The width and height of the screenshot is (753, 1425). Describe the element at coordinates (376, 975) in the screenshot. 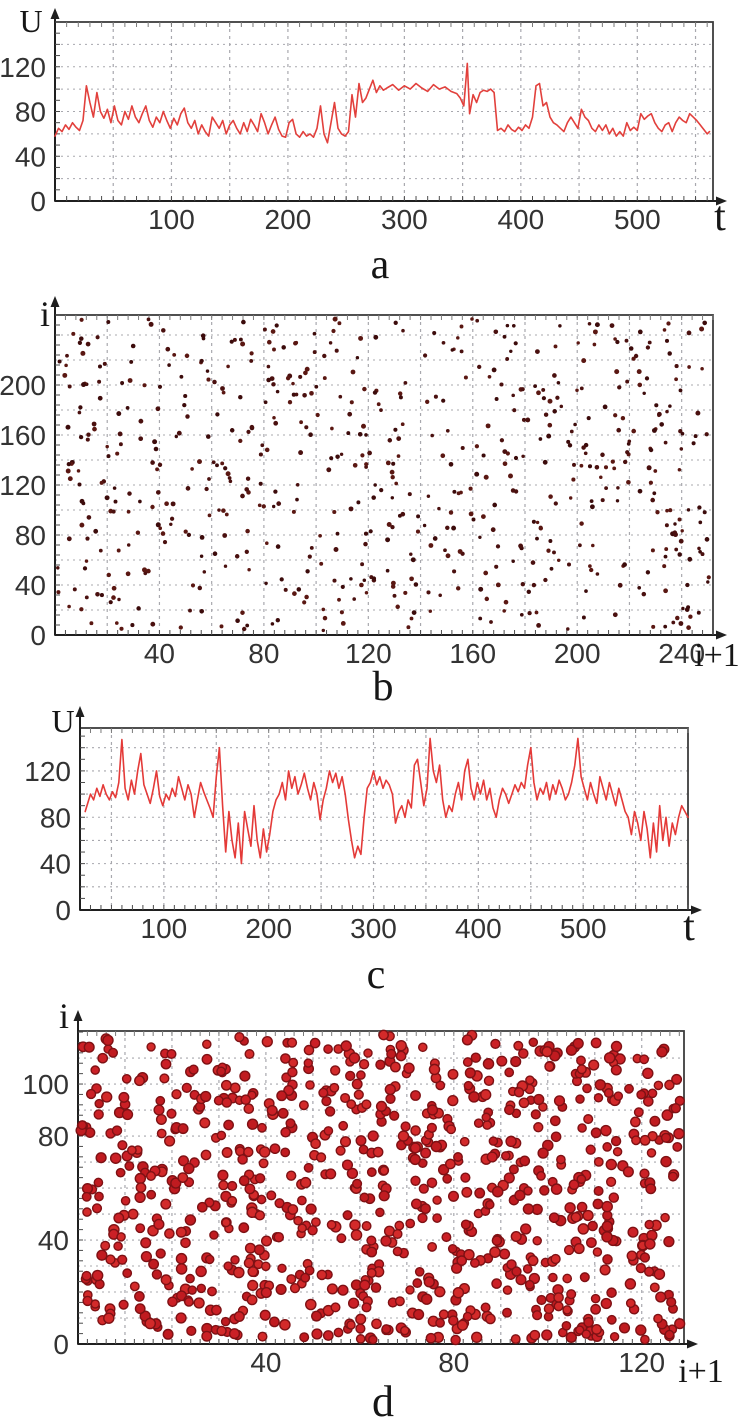

I see `chart-caption: c` at that location.